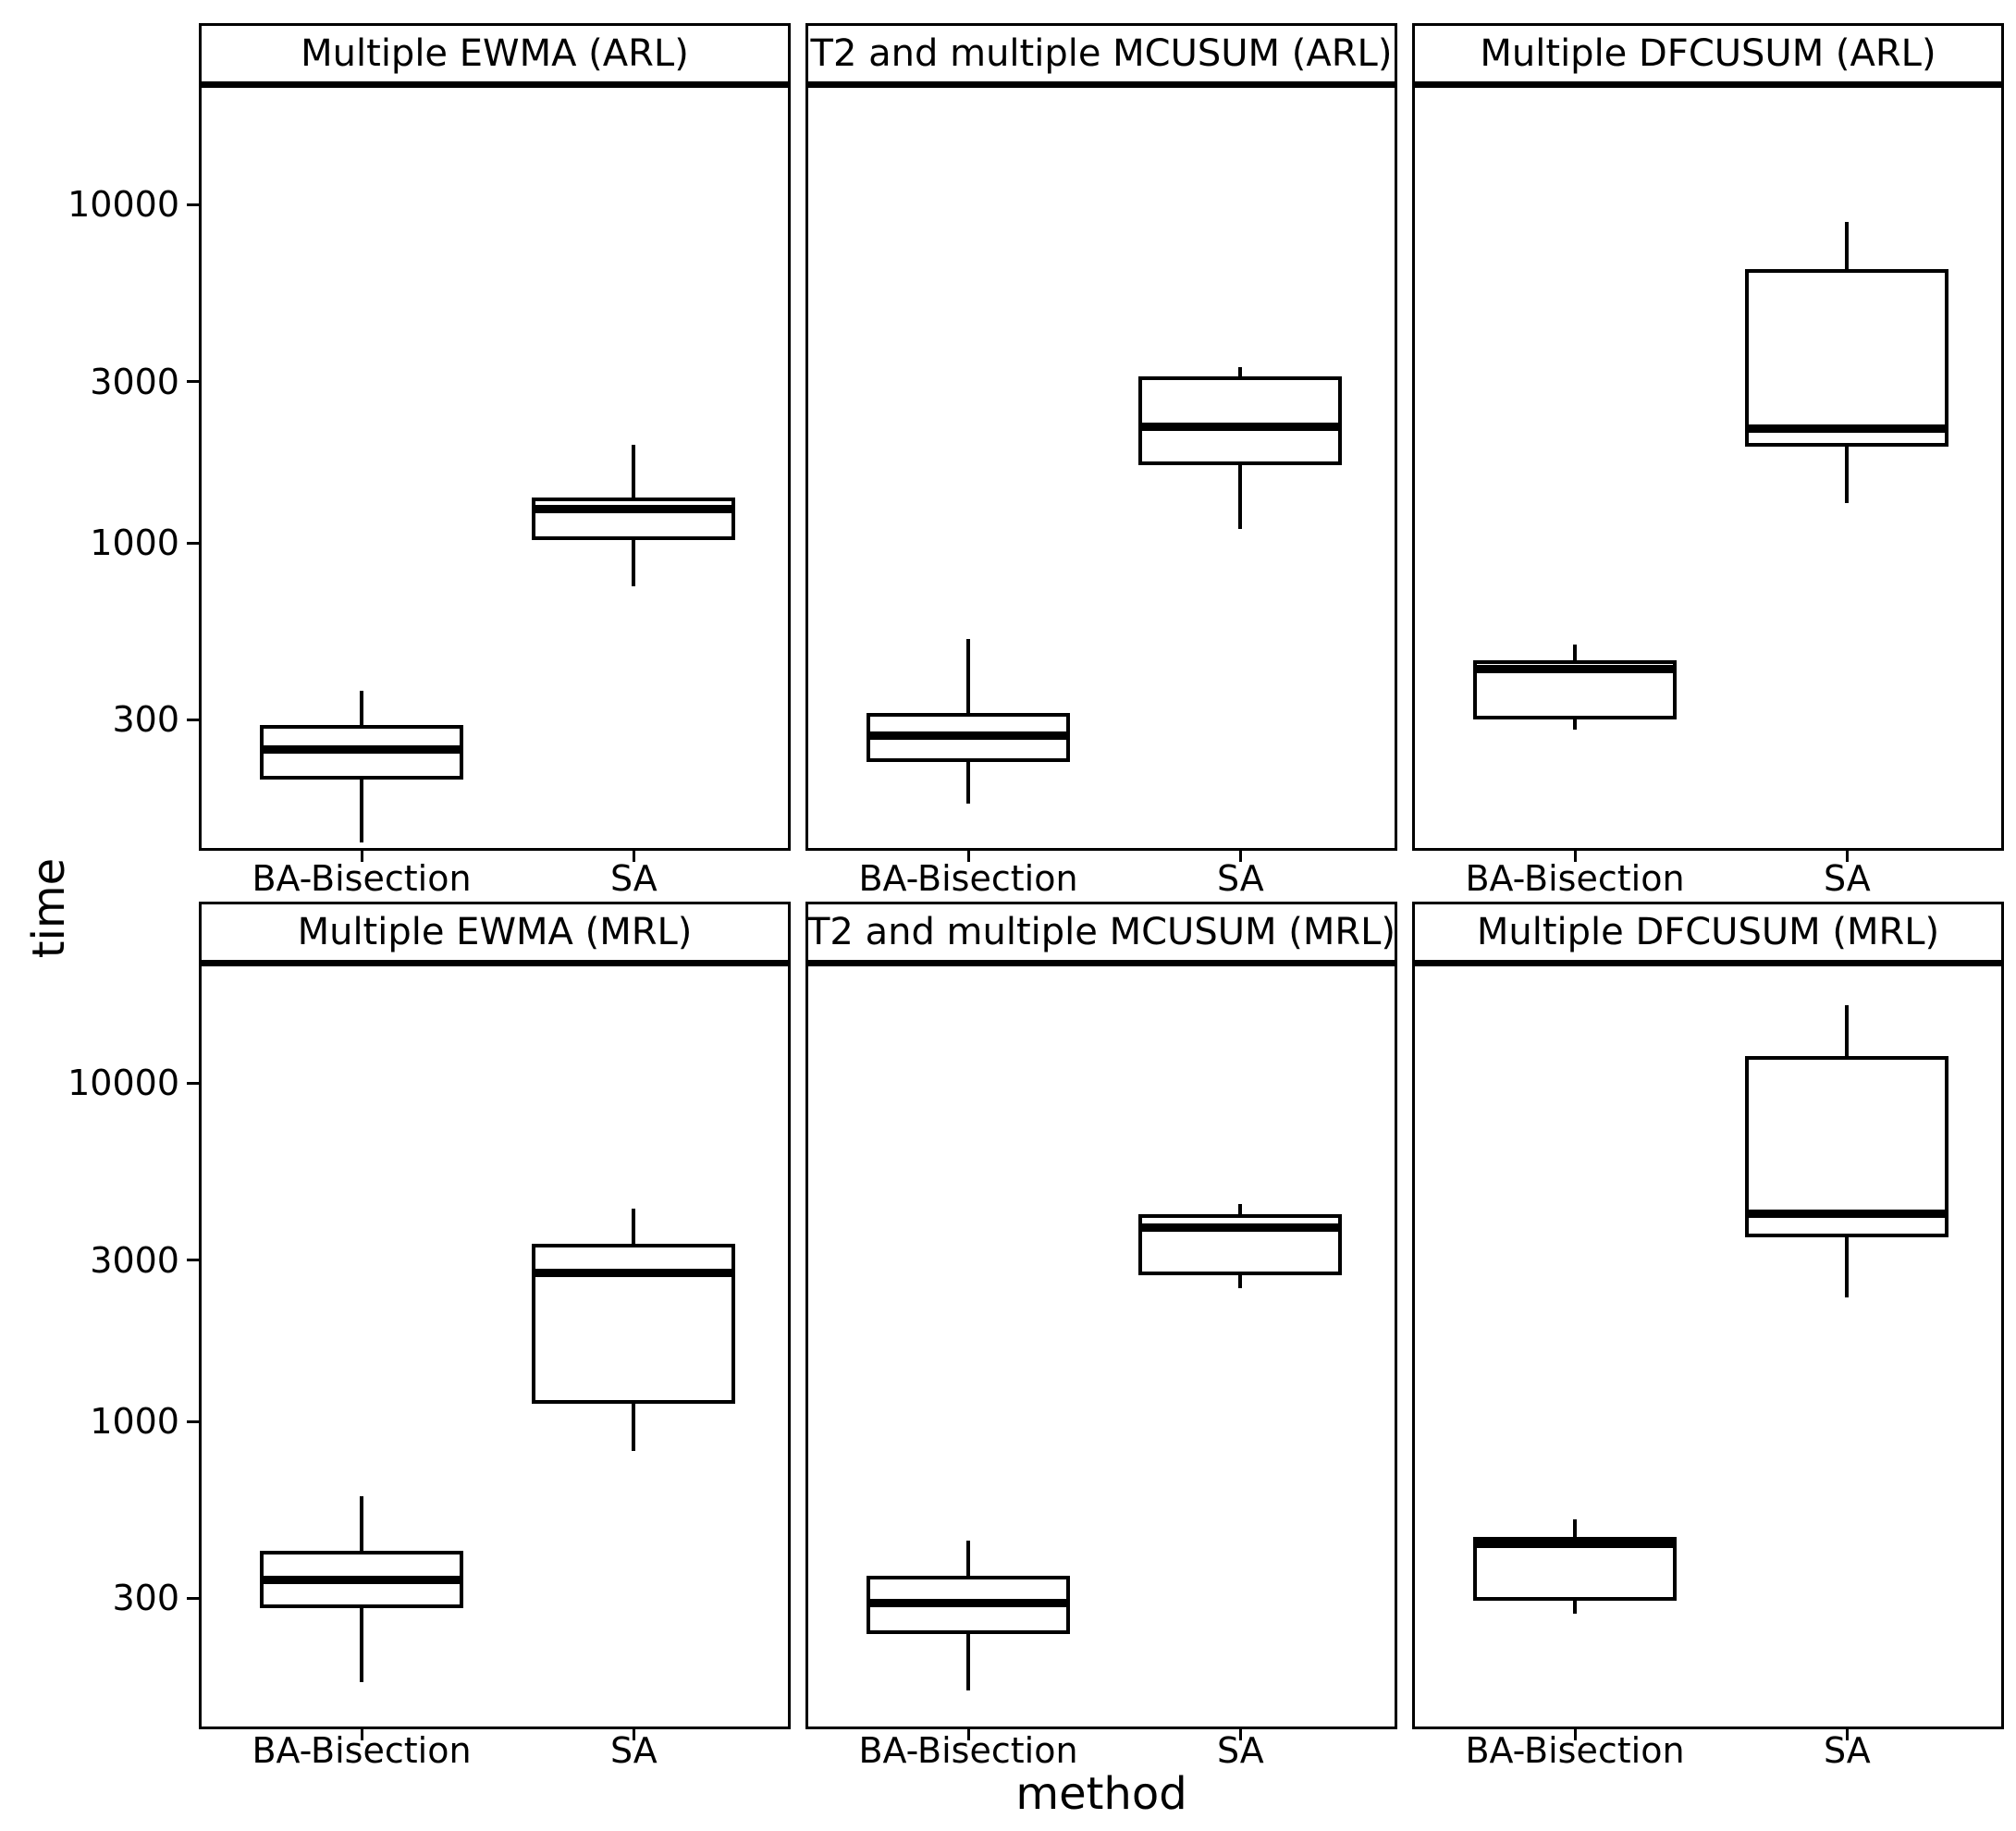 This screenshot has width=2016, height=1831. I want to click on facet-title: T2 and multiple MCUSUM (MRL), so click(1101, 932).